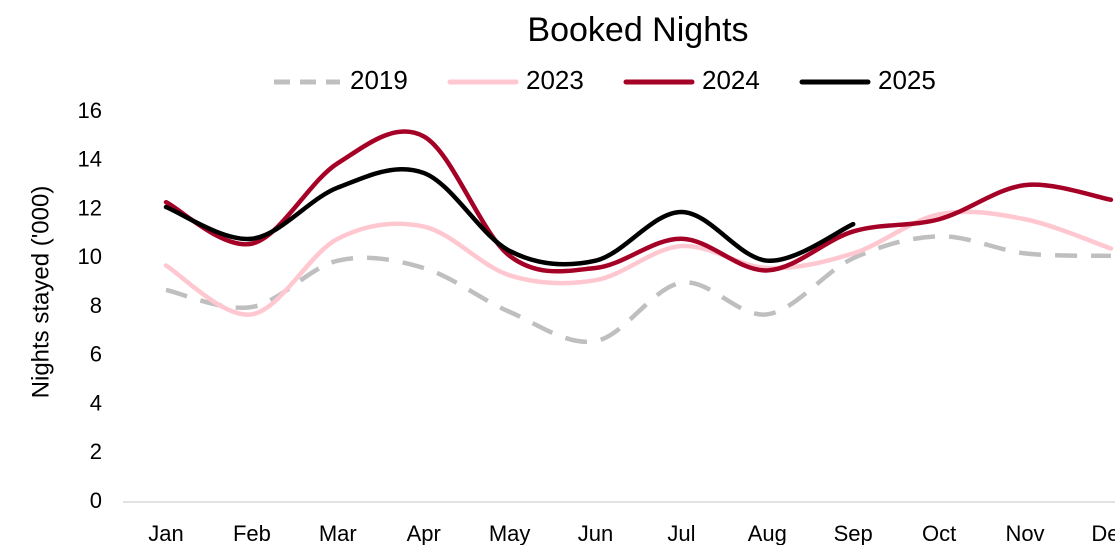 Image resolution: width=1115 pixels, height=545 pixels. Describe the element at coordinates (767, 533) in the screenshot. I see `x-tick-label: Aug` at that location.